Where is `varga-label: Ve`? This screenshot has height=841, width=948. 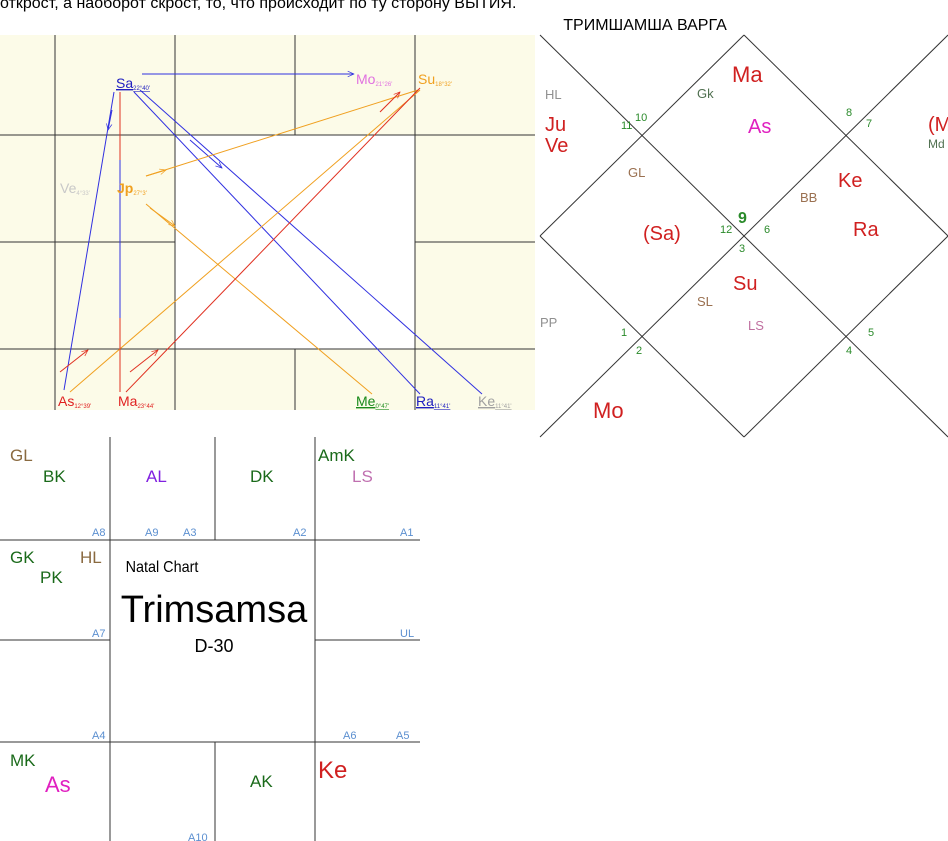 varga-label: Ve is located at coordinates (556, 146).